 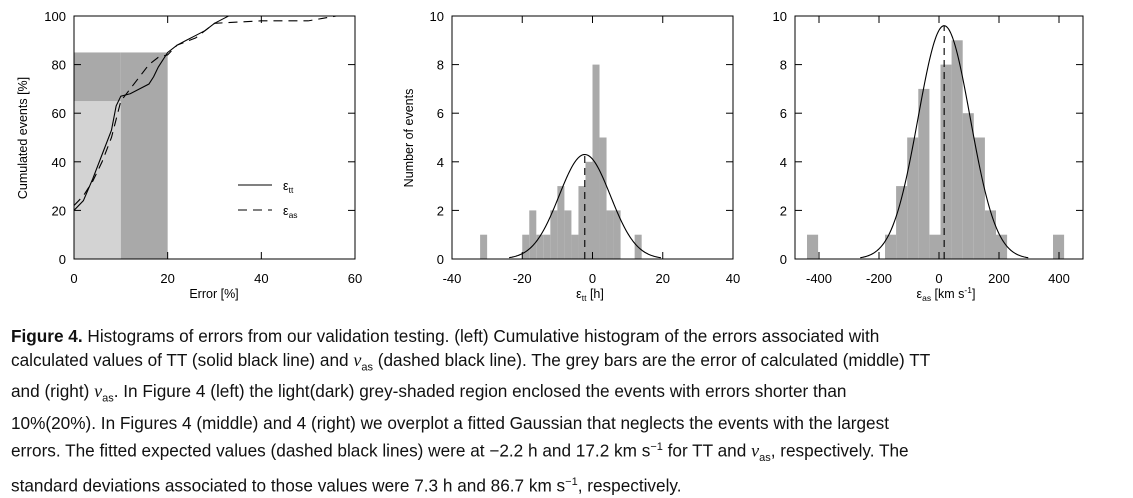 What do you see at coordinates (592, 278) in the screenshot?
I see `x-tick-label: 0` at bounding box center [592, 278].